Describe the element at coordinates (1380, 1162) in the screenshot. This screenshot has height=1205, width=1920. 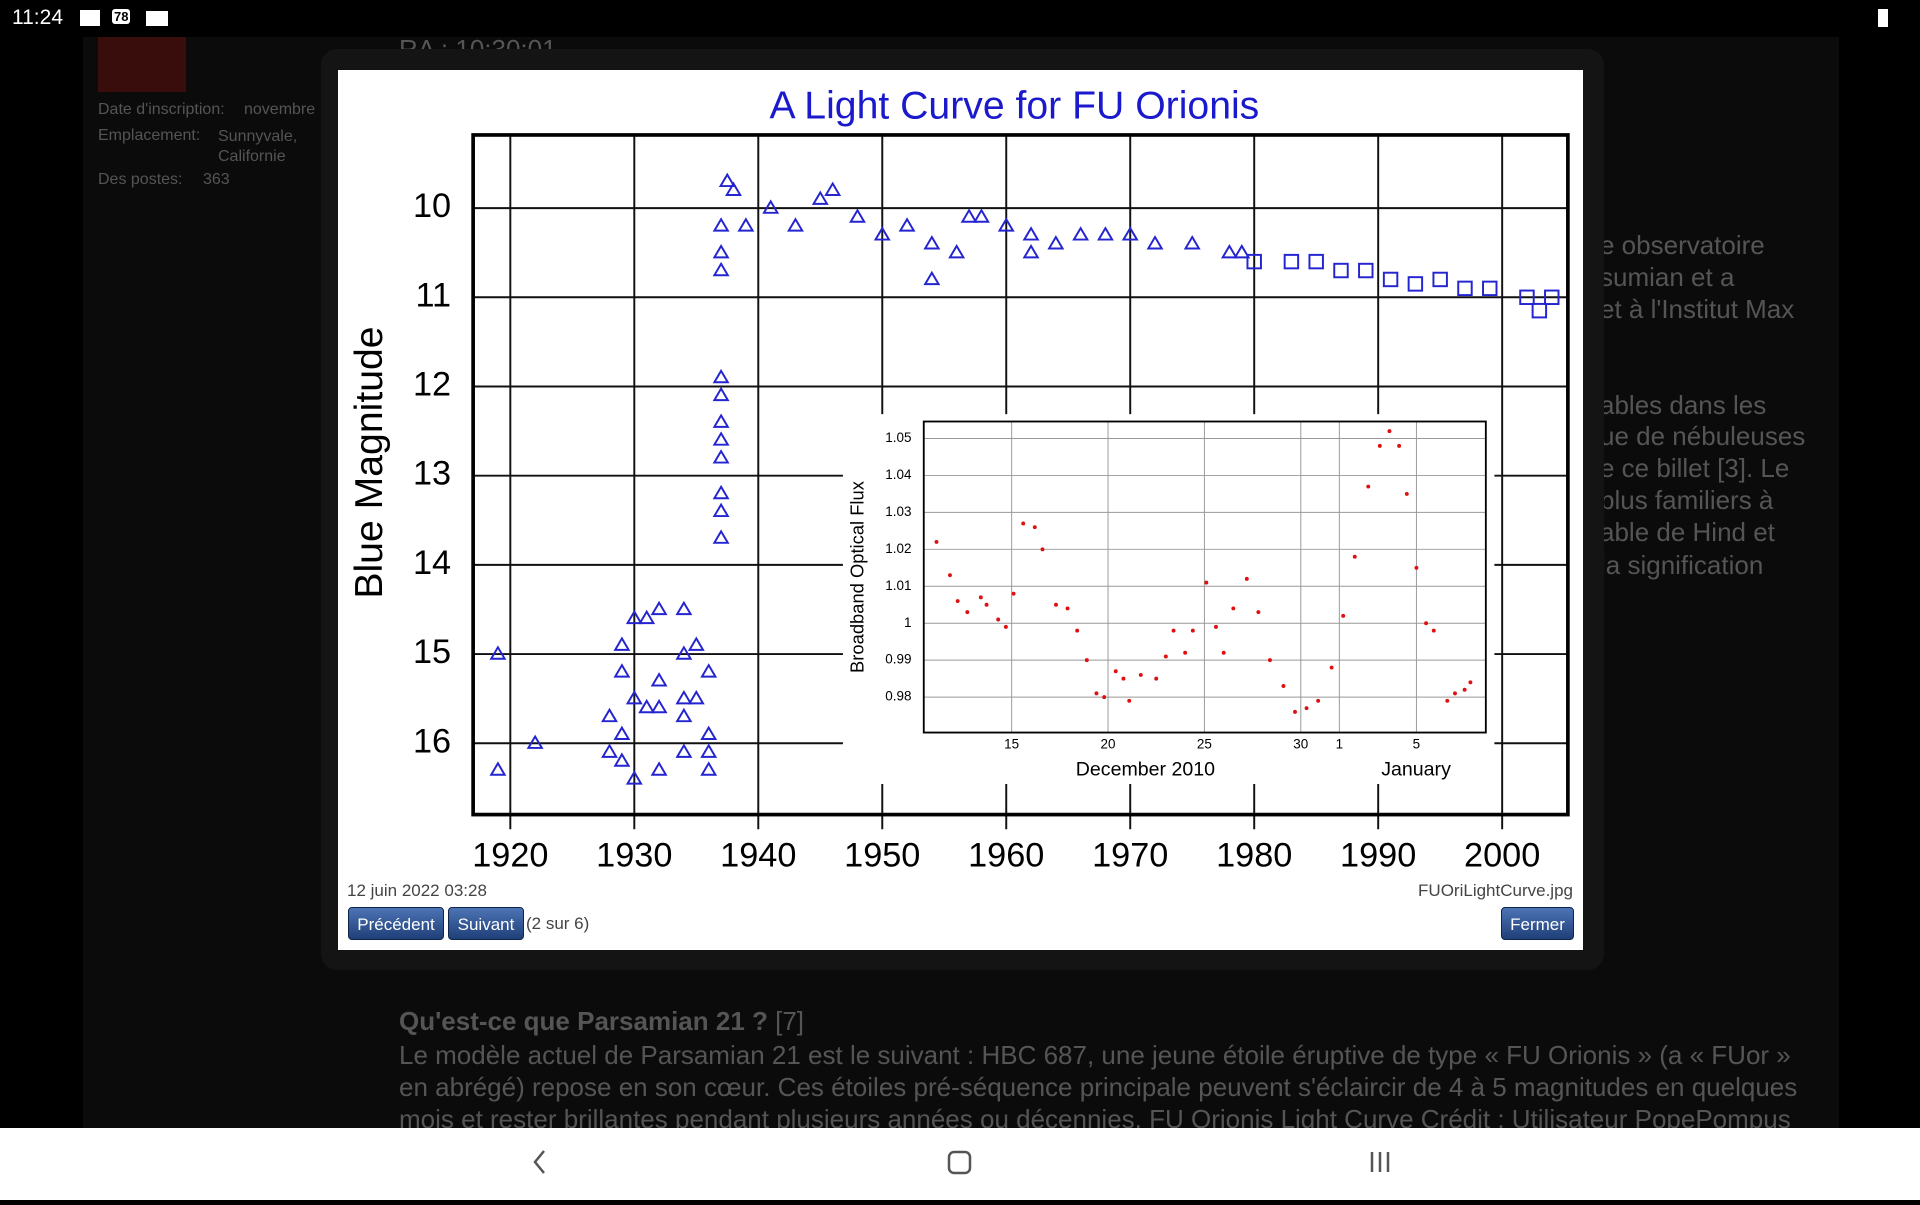
I see `recents-button` at that location.